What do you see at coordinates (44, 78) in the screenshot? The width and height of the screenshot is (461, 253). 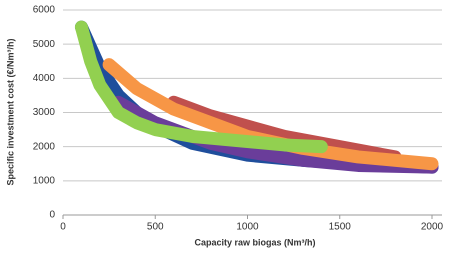 I see `y-tick-label: 4000` at bounding box center [44, 78].